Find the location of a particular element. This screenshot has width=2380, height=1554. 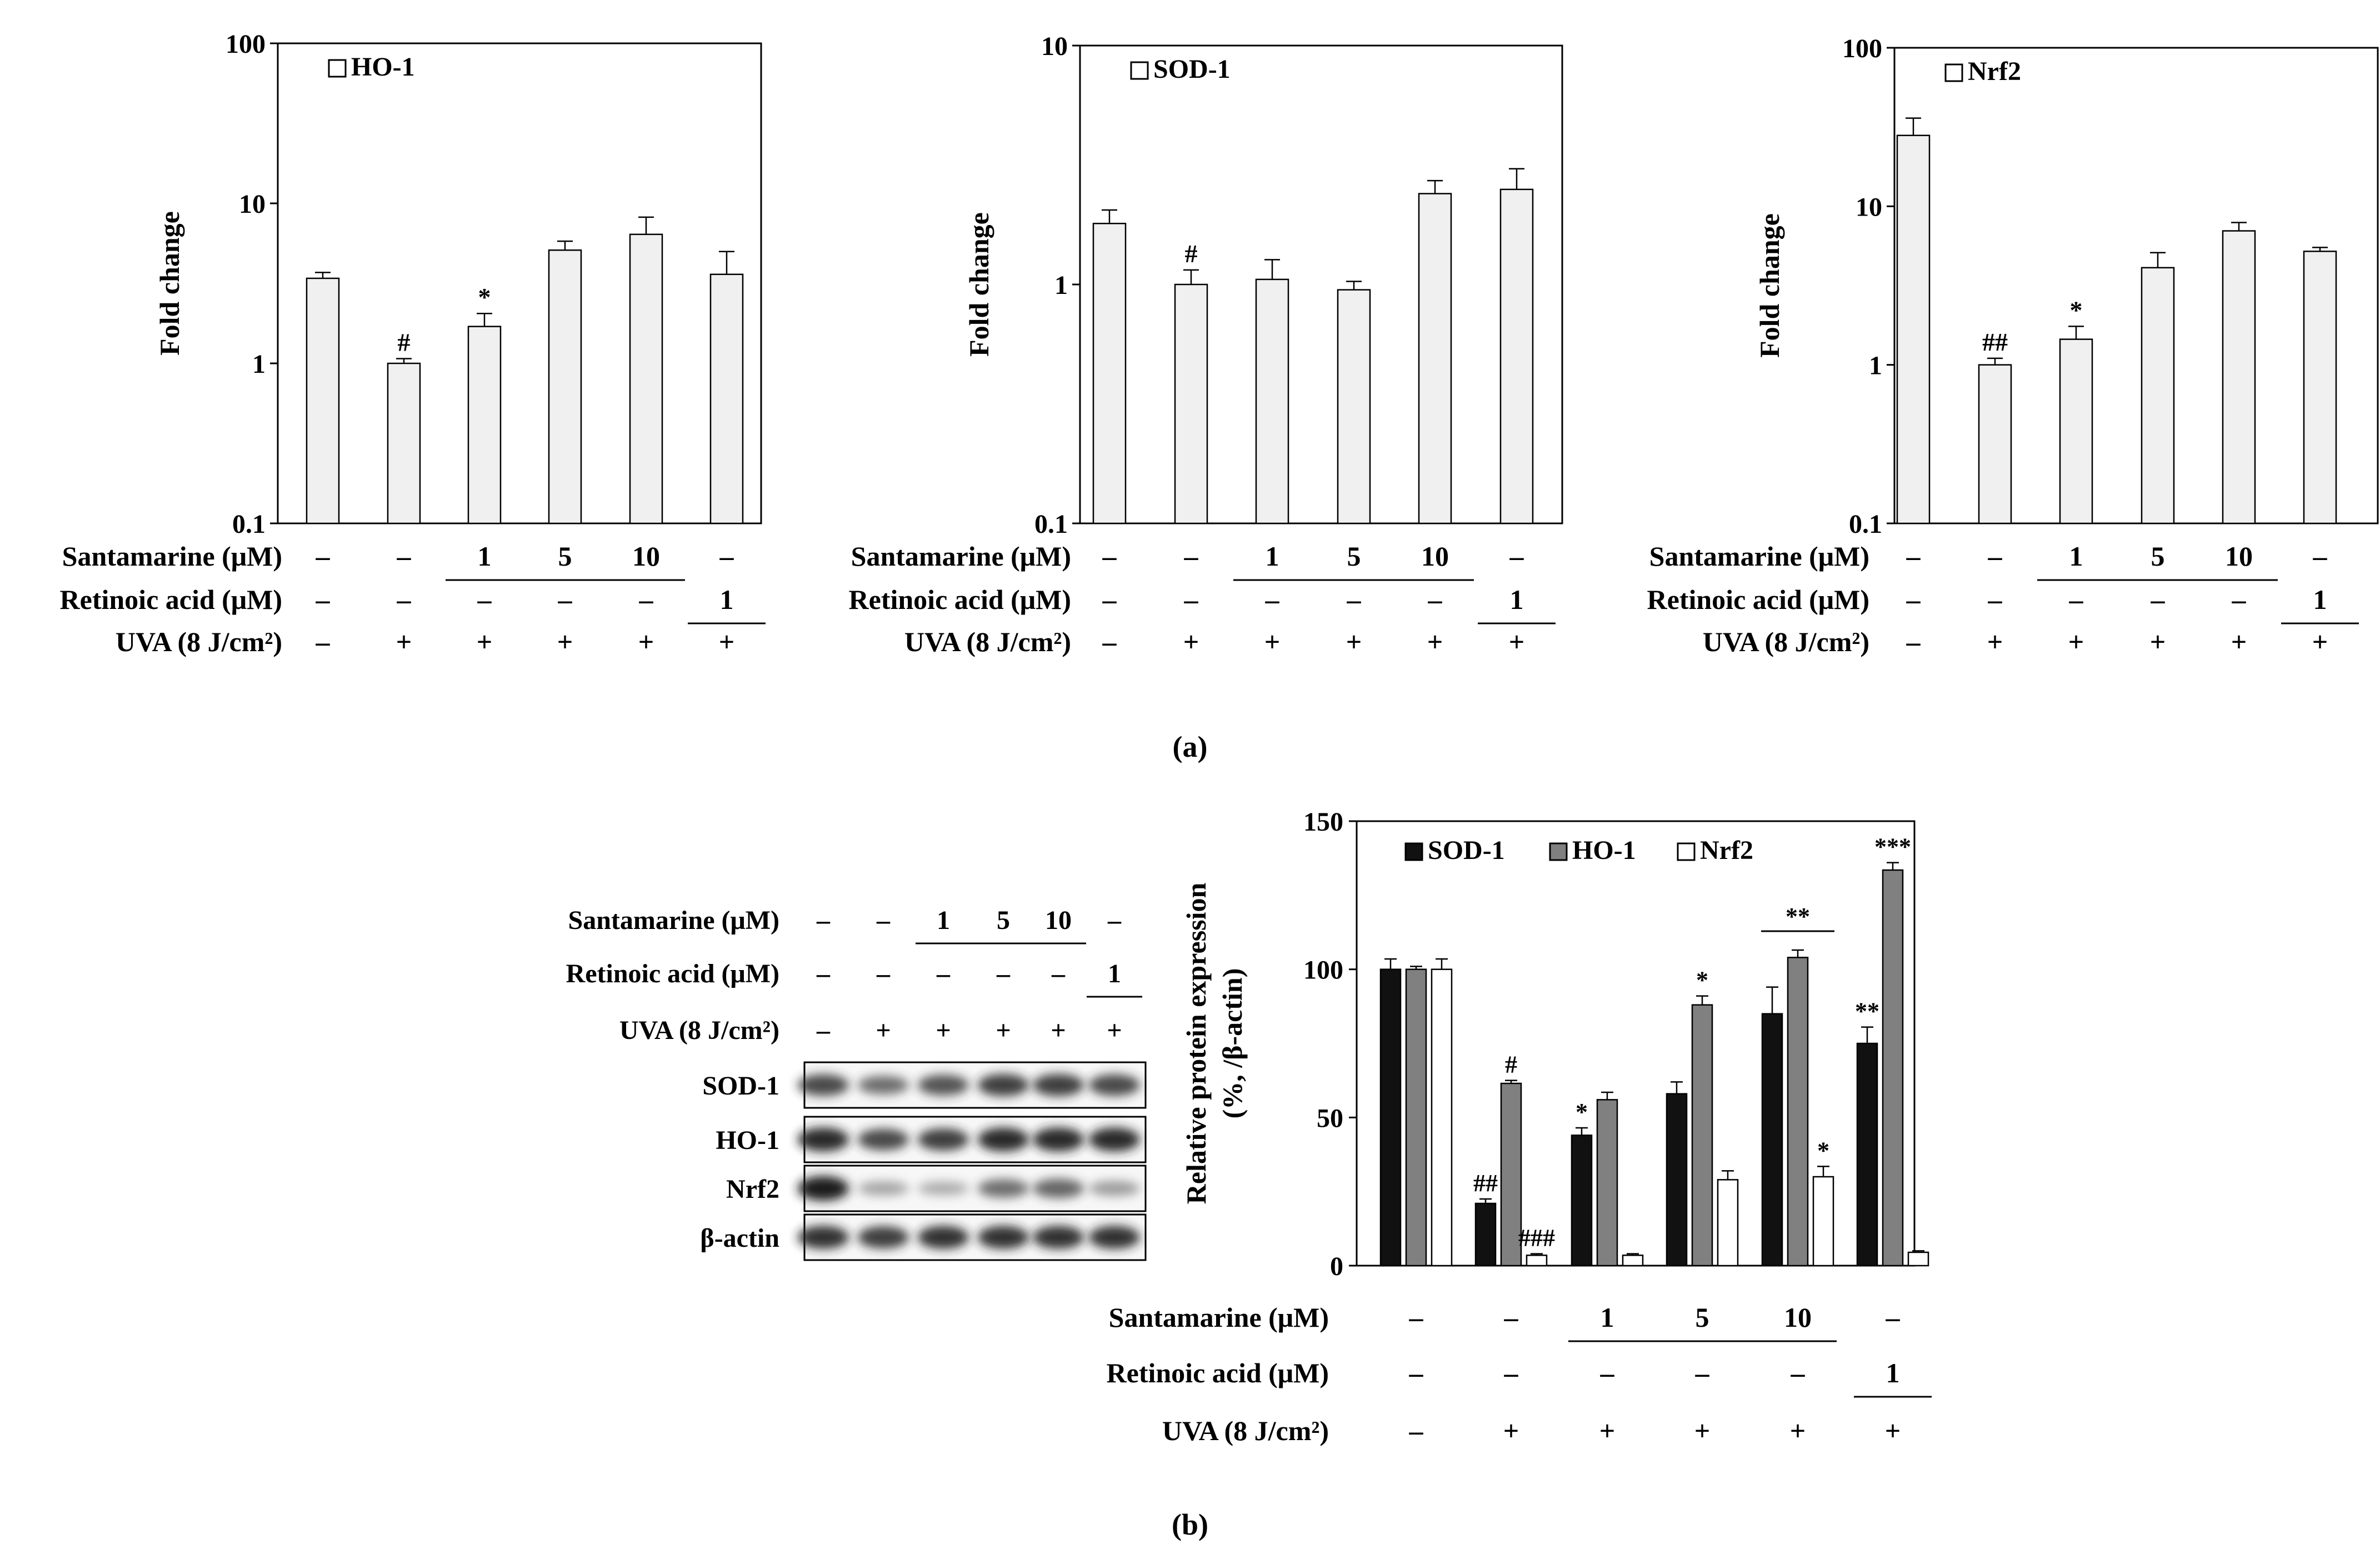

panel-label-b: (b) is located at coordinates (1190, 1524).